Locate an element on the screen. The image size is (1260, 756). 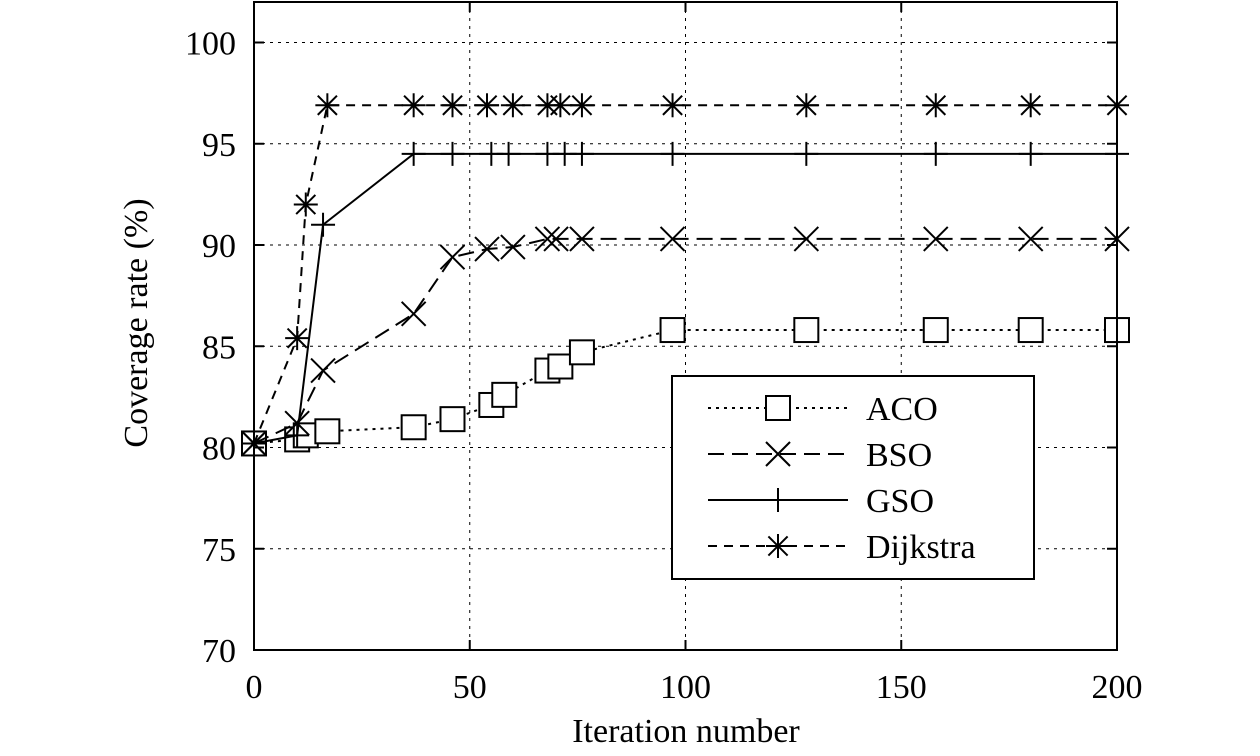
legend: ACO BSO GSO Dijkstra is located at coordinates (853, 477).